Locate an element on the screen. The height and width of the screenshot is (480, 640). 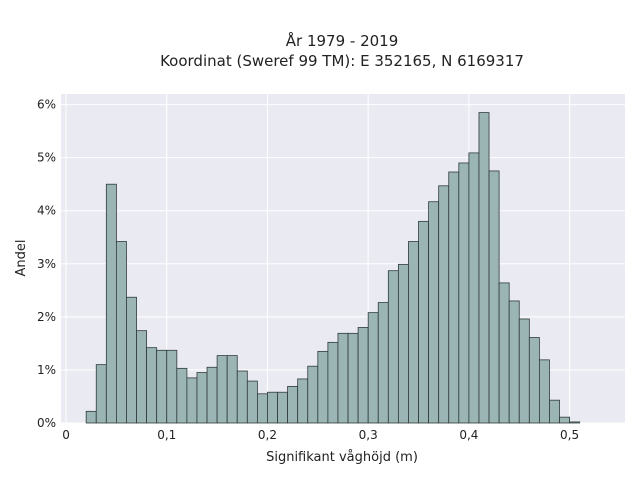
y-axis-label: Andel is located at coordinates (21, 258).